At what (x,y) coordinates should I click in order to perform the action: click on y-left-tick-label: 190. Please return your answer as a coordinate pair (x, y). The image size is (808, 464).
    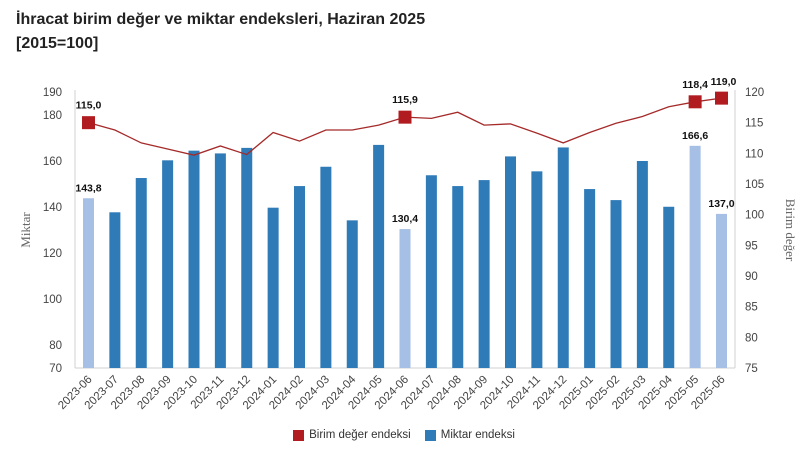
    Looking at the image, I should click on (52, 93).